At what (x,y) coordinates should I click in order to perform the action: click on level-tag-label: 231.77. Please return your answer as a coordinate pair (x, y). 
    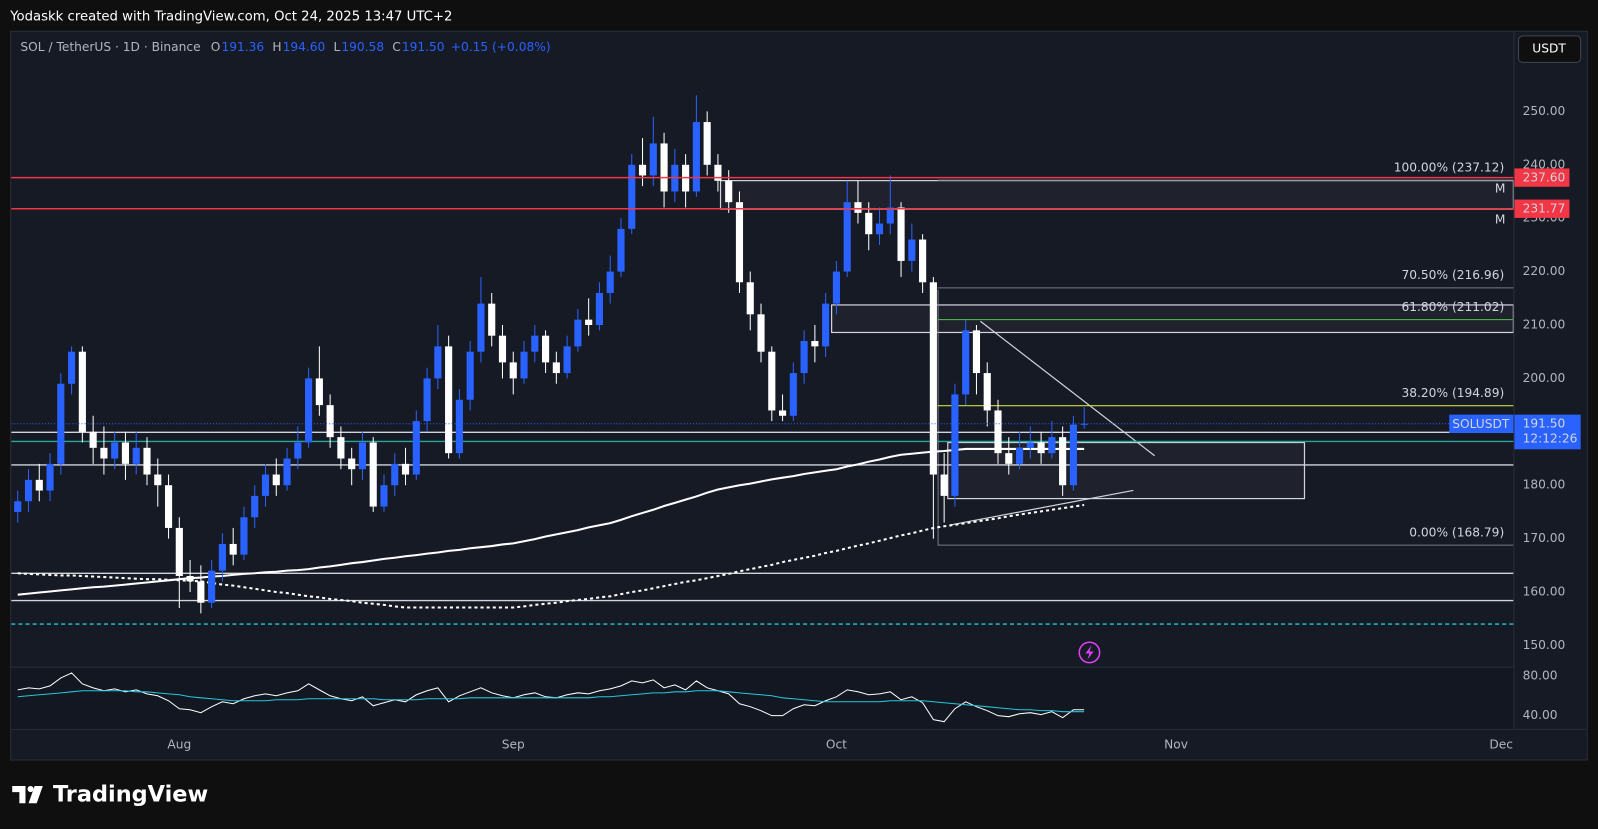
    Looking at the image, I should click on (1544, 209).